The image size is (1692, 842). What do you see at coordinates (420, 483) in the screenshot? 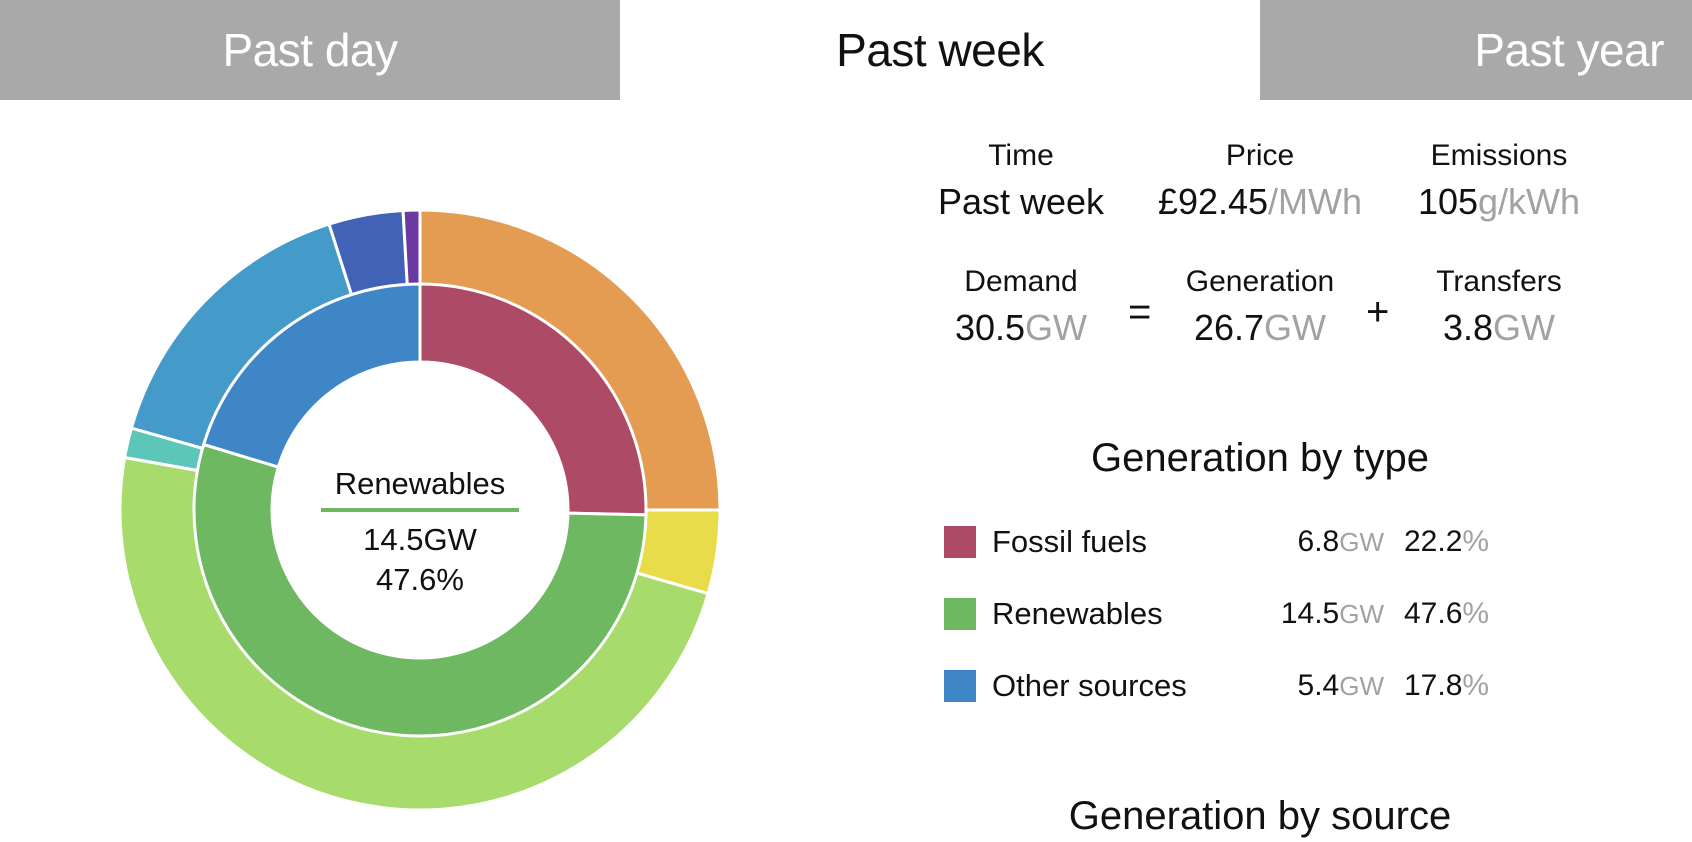
I see `center-type-name: Renewables` at bounding box center [420, 483].